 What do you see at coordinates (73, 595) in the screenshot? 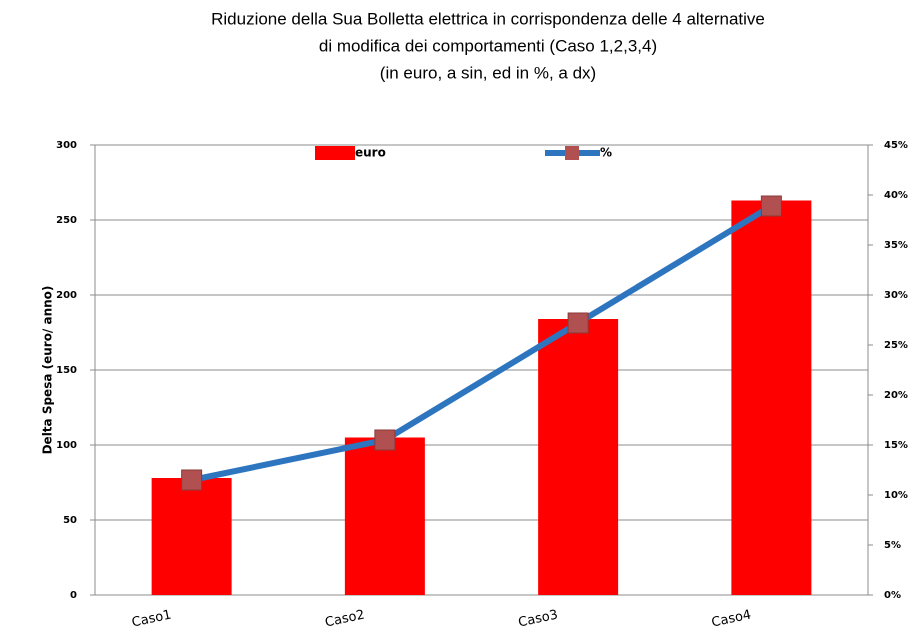
I see `y-tick-label: 0` at bounding box center [73, 595].